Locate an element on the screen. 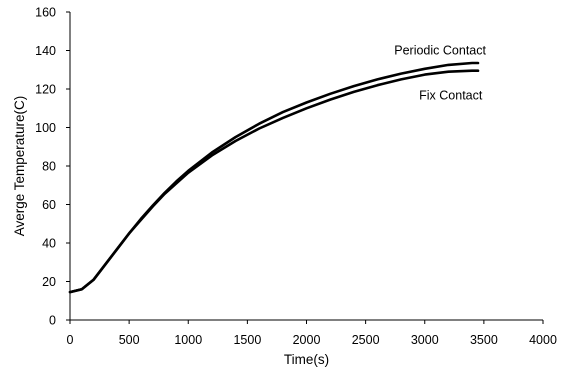 The height and width of the screenshot is (370, 563). x-tick-label: 2500 is located at coordinates (366, 340).